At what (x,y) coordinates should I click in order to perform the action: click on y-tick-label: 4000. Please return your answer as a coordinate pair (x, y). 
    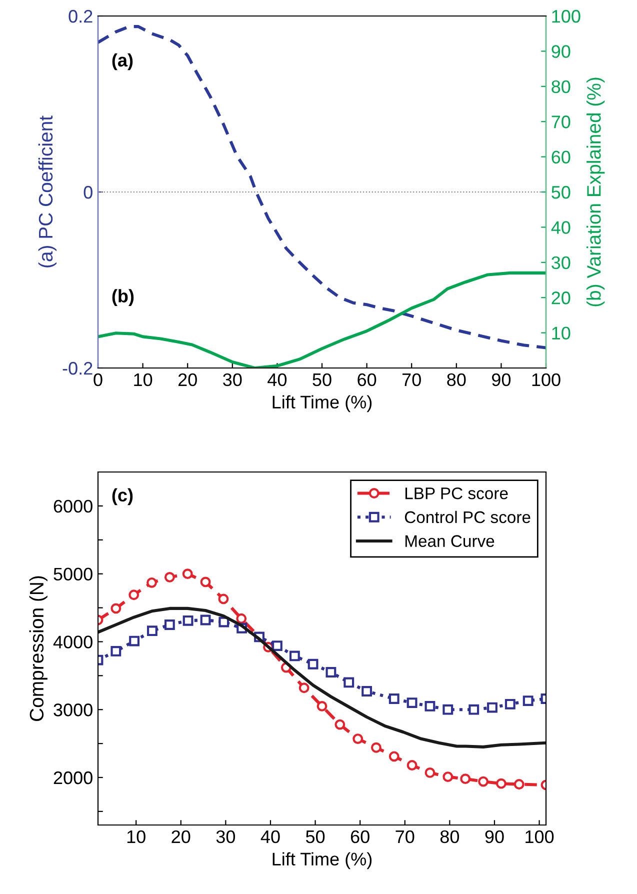
    Looking at the image, I should click on (72, 642).